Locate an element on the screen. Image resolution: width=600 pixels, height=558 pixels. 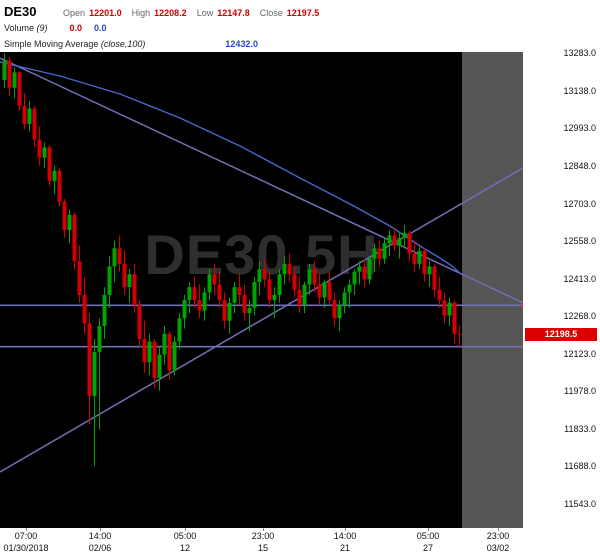
price-axis-label: 12413.0 is located at coordinates (579, 279).